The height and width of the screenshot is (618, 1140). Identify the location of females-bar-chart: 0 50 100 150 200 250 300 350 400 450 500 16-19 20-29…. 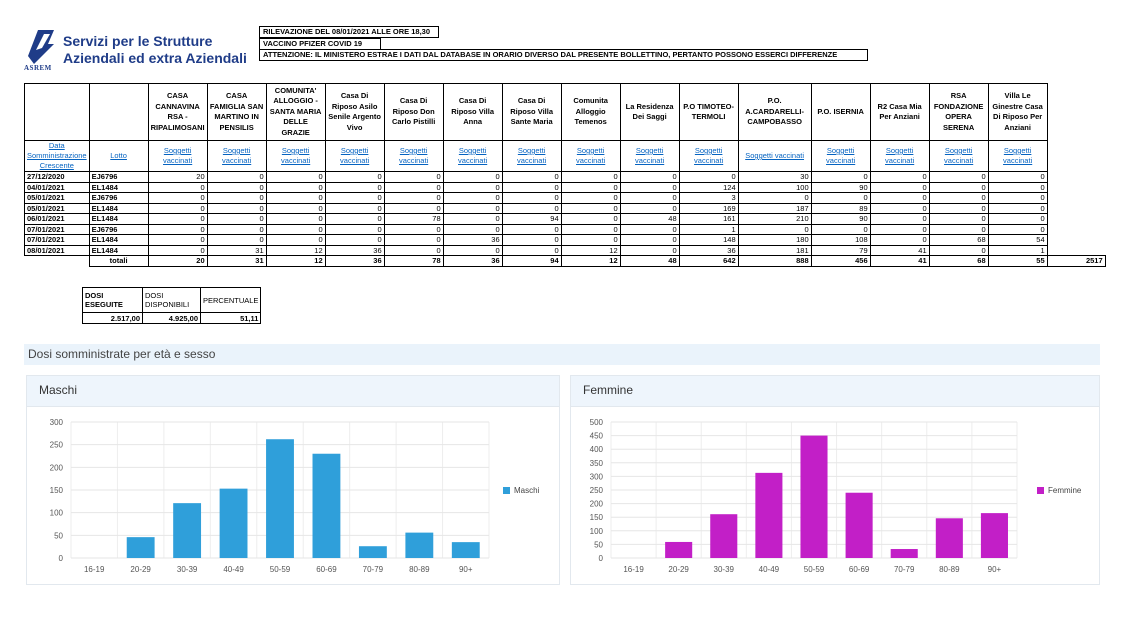
(836, 496).